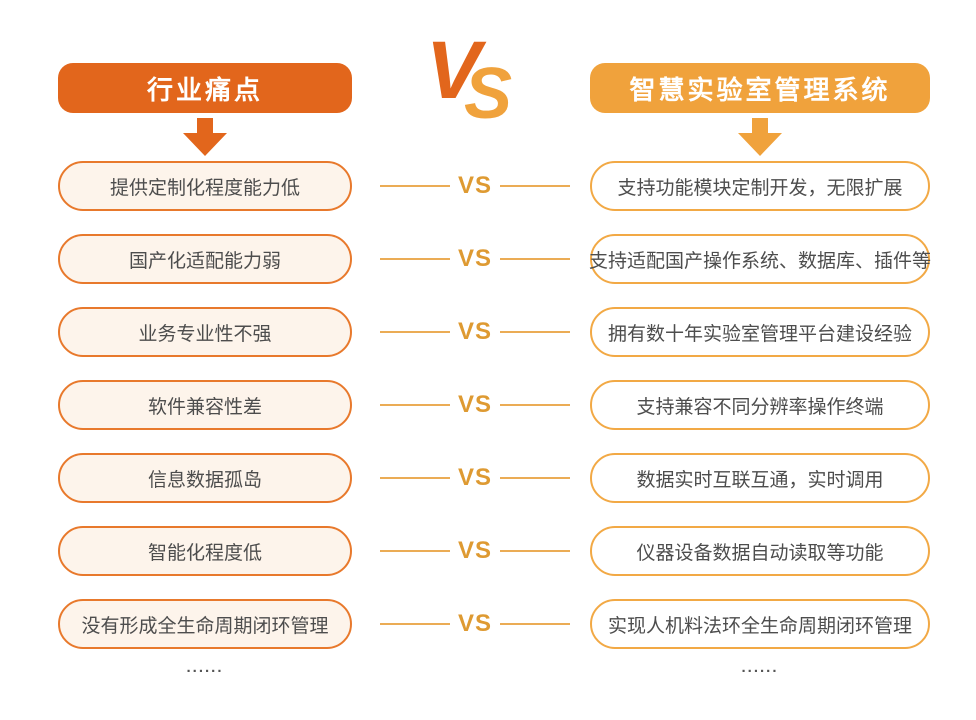 The width and height of the screenshot is (976, 720). What do you see at coordinates (760, 88) in the screenshot?
I see `right-column-header: 智慧实验室管理系统` at bounding box center [760, 88].